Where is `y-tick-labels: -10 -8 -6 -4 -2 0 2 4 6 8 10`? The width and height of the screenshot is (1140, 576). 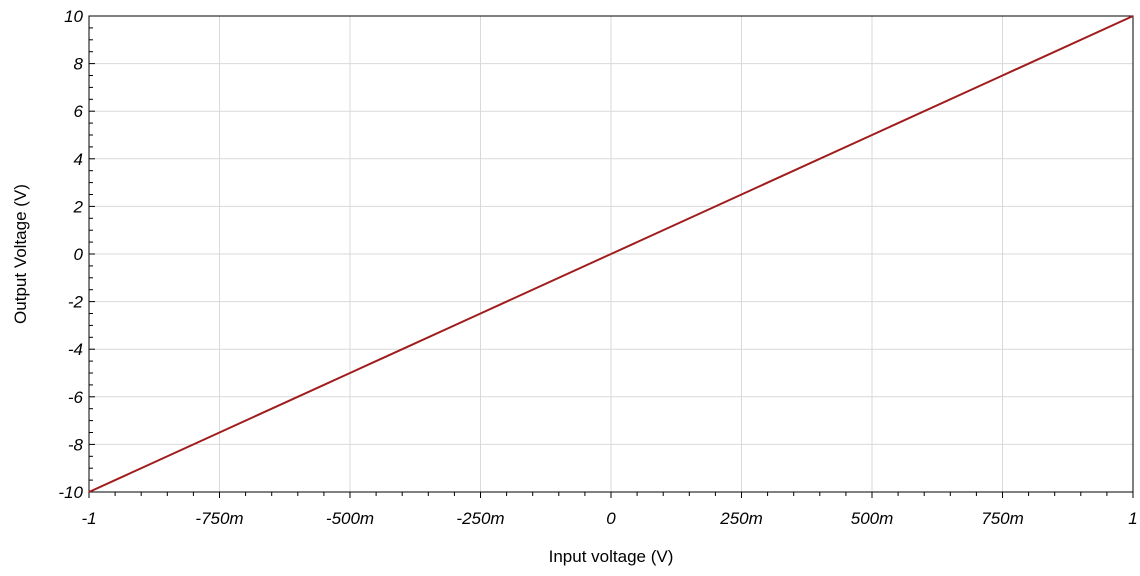
y-tick-labels: -10 -8 -6 -4 -2 0 2 4 6 8 10 is located at coordinates (70, 254).